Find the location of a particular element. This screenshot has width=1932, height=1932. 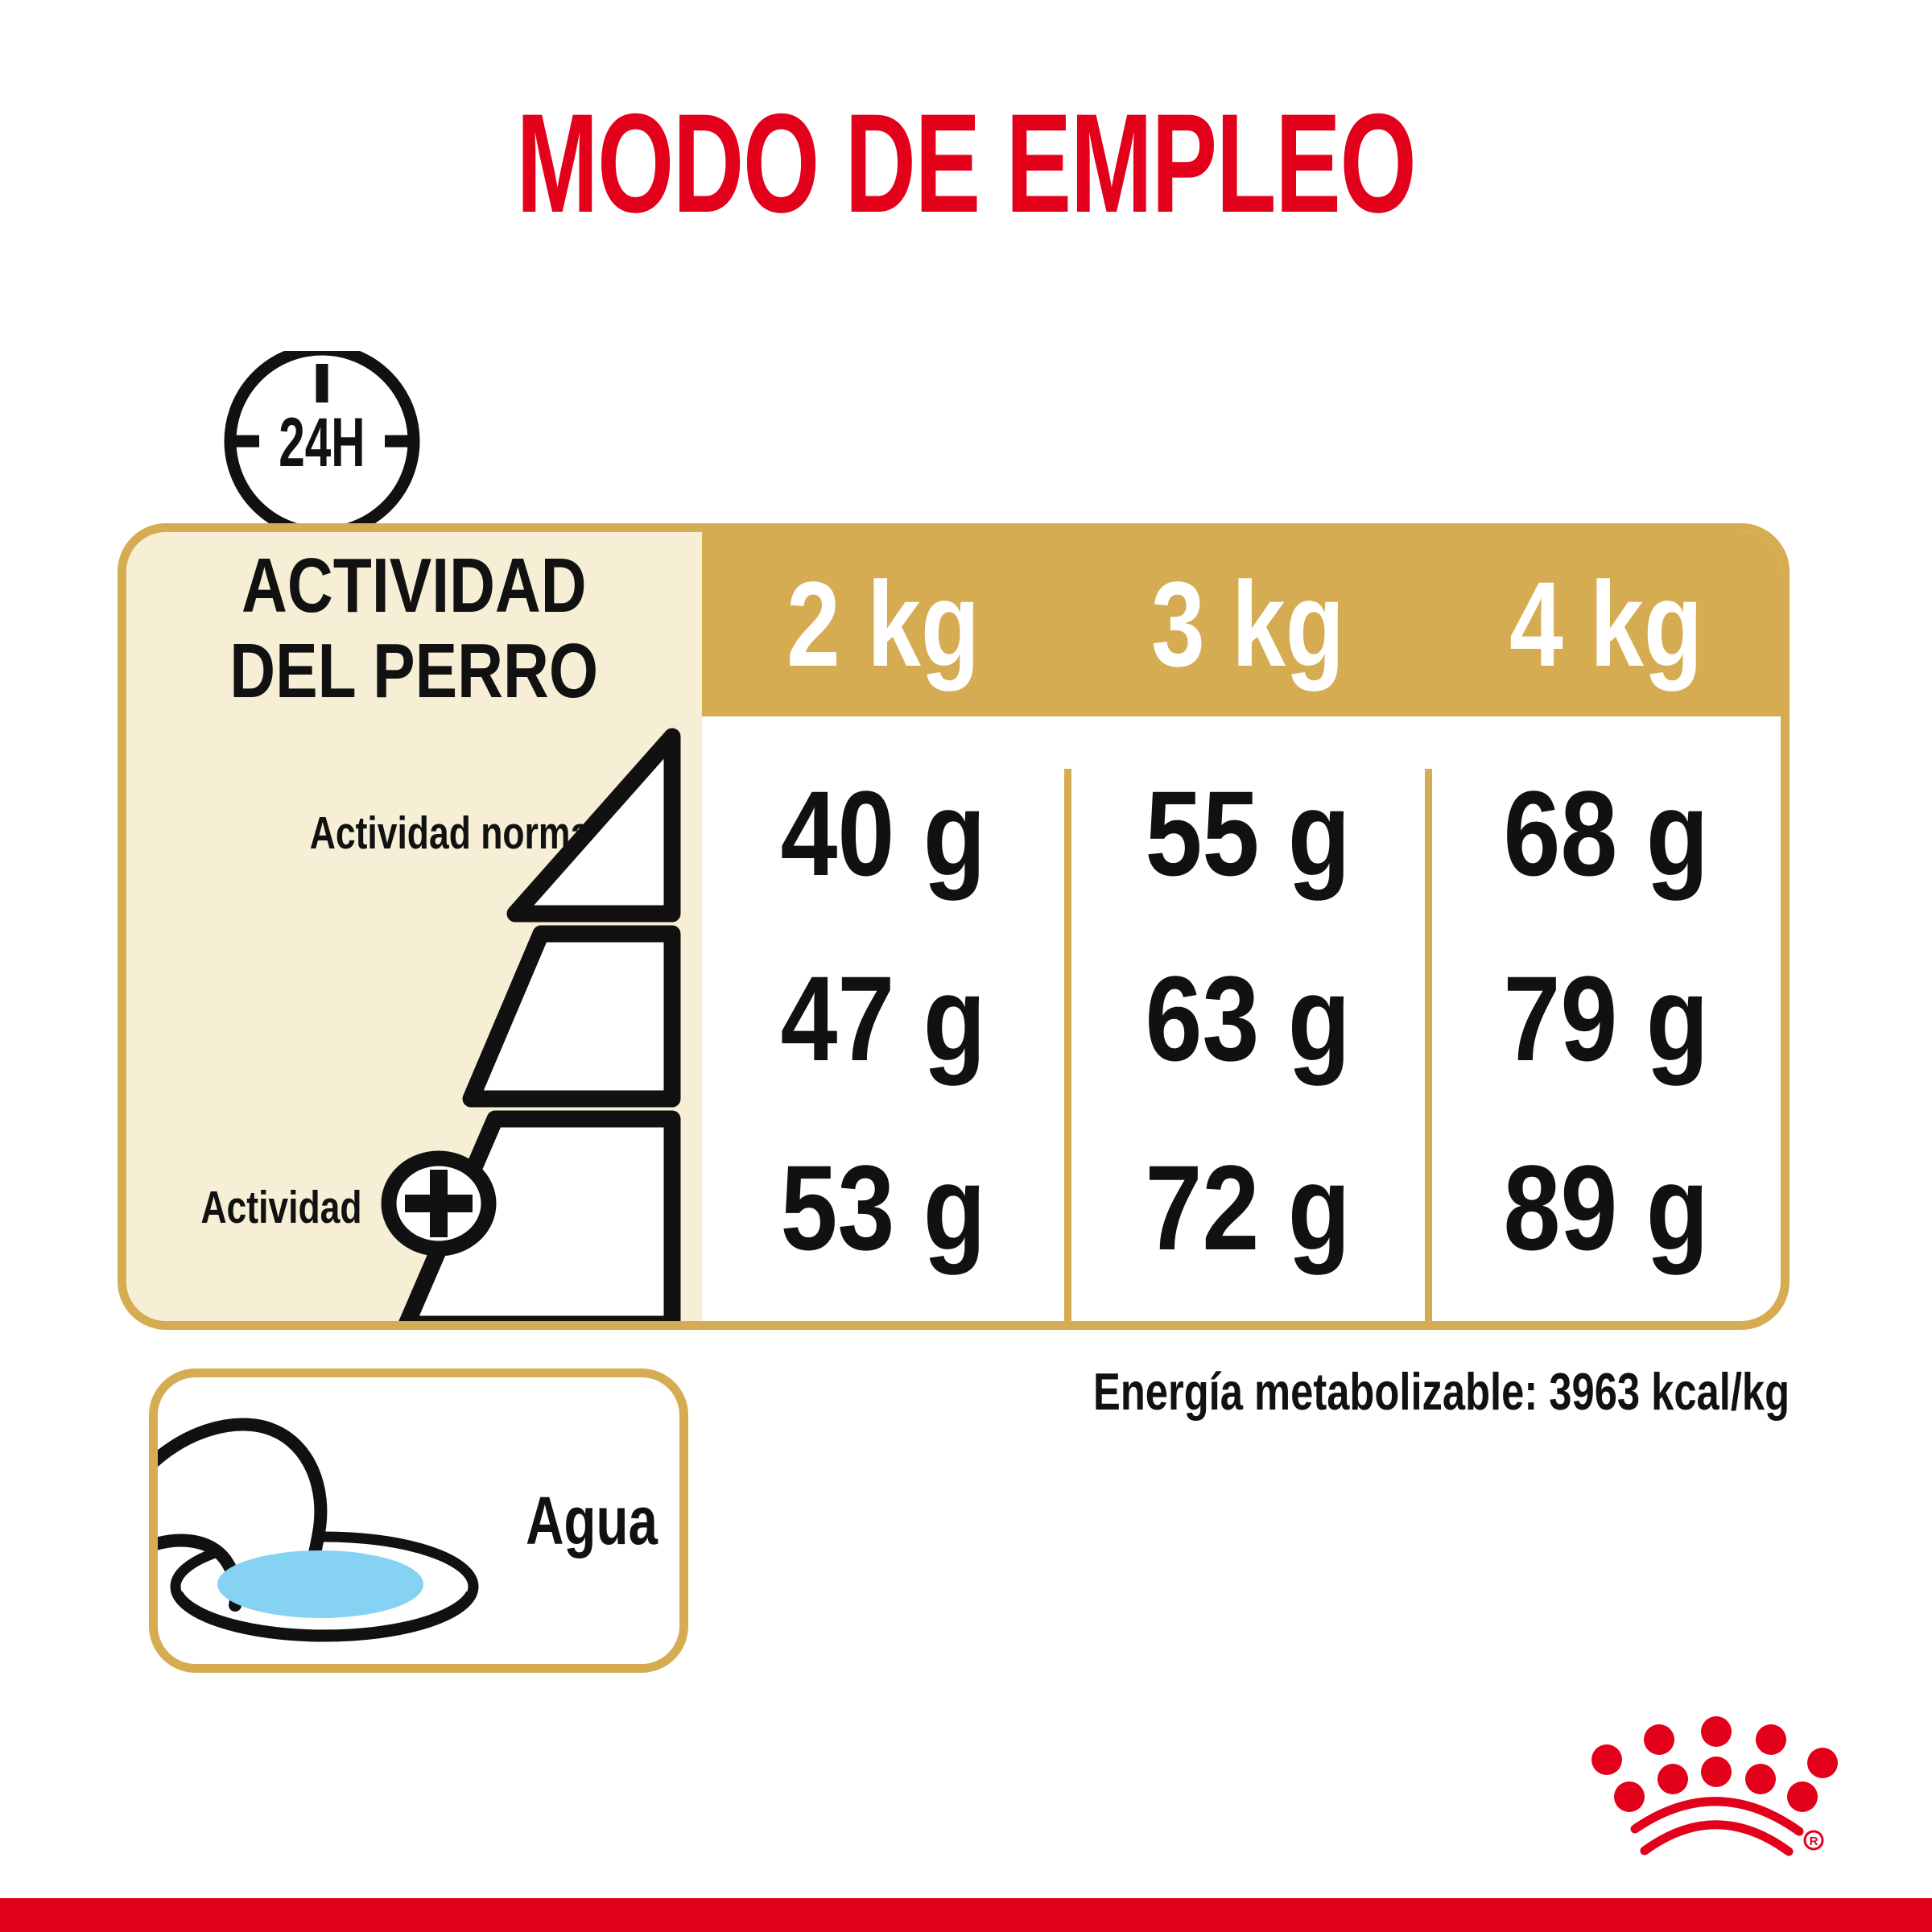

activity-pyramid-icon is located at coordinates (531, 1024).